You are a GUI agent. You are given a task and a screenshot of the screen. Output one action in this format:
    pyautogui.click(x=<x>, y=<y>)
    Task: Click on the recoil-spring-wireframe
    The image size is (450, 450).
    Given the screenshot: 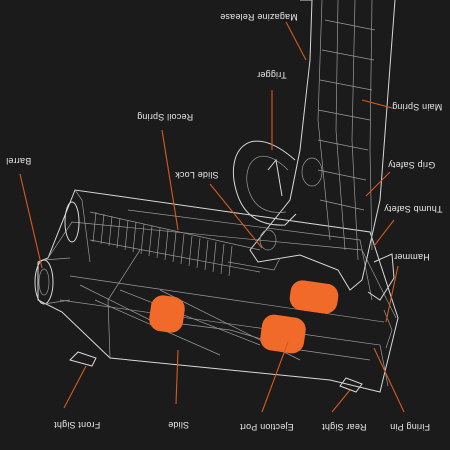 What is the action you would take?
    pyautogui.click(x=175, y=244)
    